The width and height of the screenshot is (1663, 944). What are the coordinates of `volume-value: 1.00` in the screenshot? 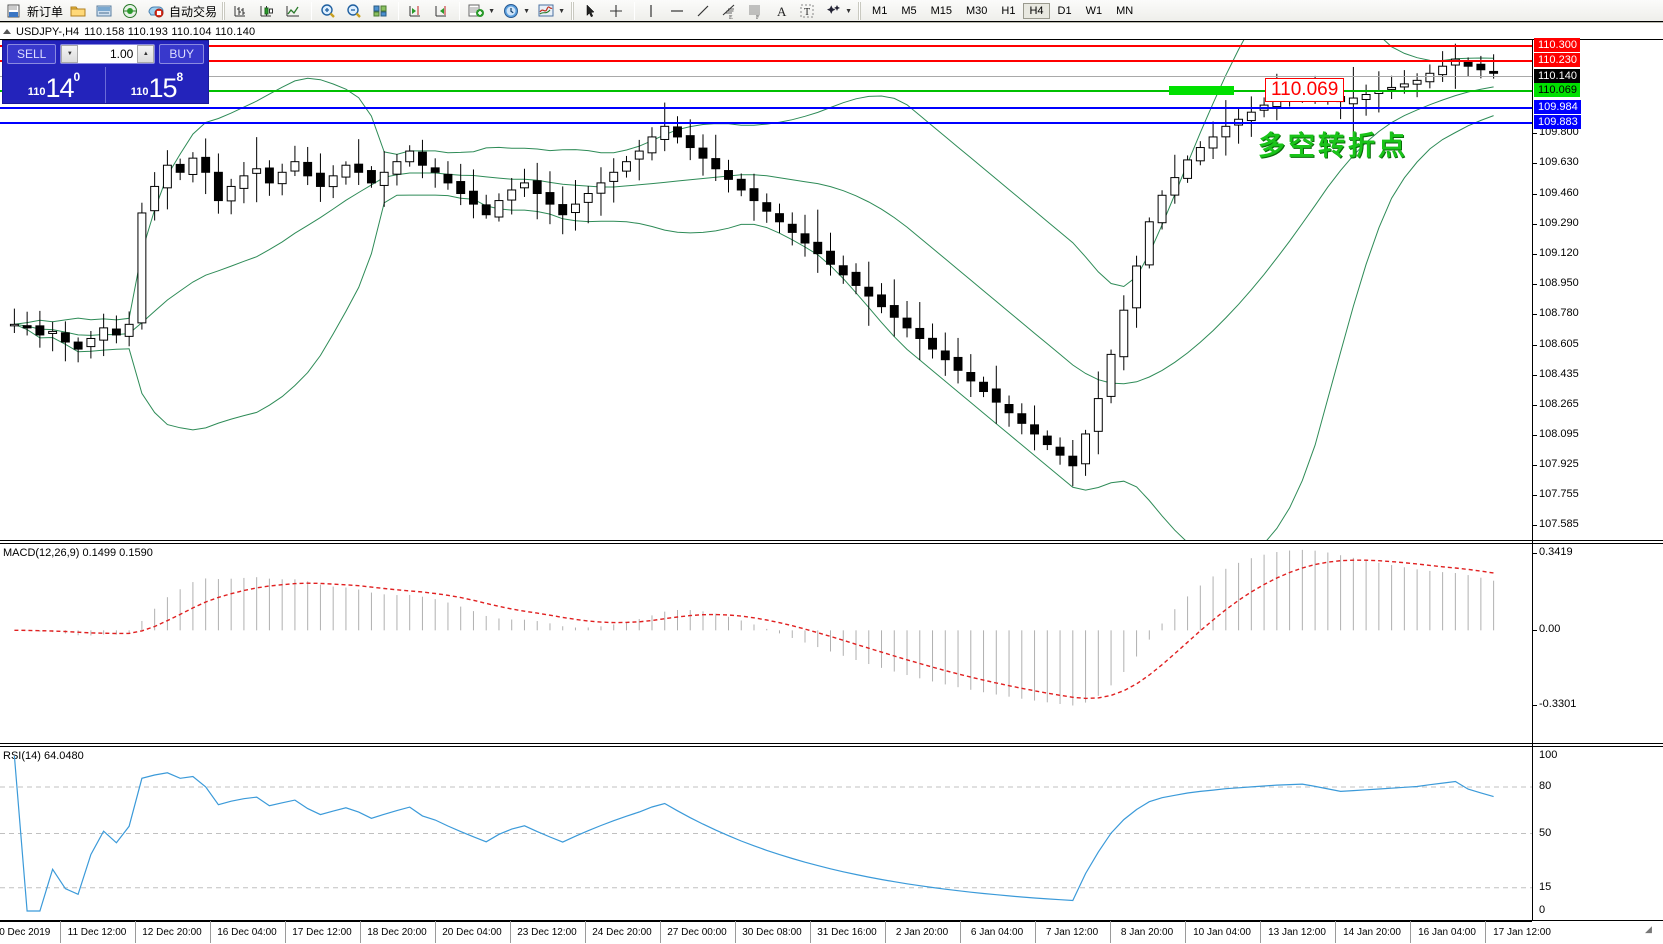 It's located at (121, 54).